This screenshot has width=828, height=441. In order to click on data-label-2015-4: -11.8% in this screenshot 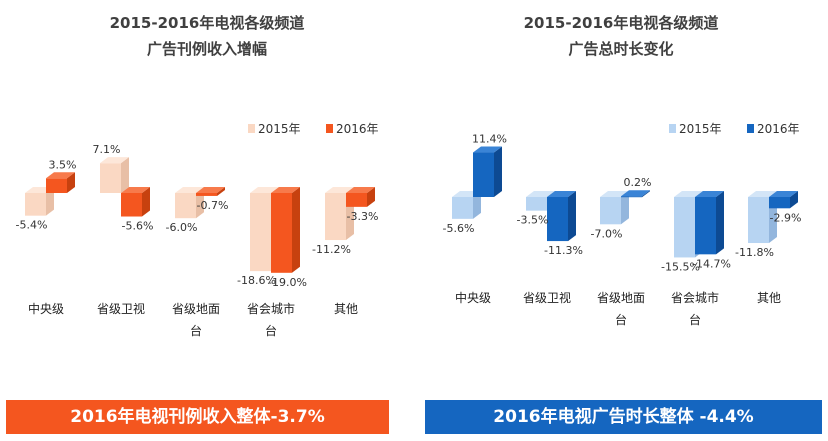, I will do `click(754, 252)`.